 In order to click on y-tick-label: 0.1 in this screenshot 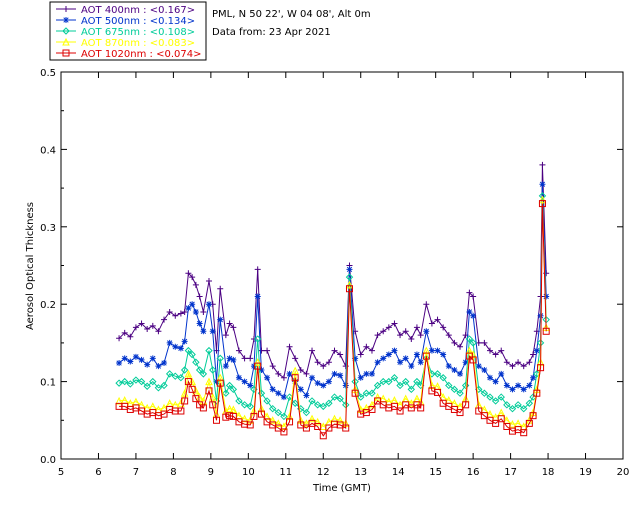, I will do `click(48, 383)`.